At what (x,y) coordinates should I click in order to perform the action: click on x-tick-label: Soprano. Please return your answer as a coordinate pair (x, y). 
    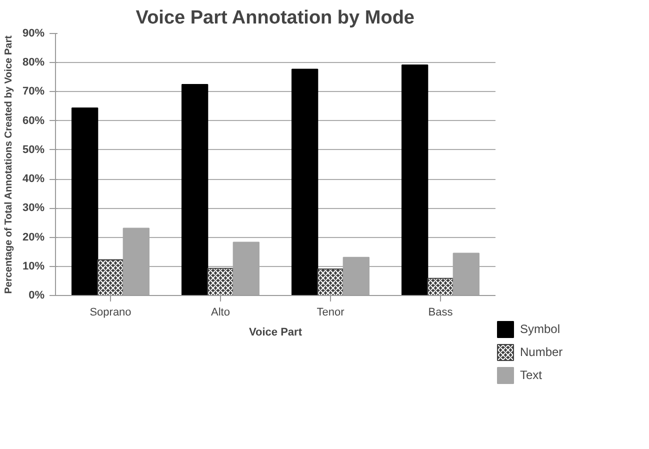
    Looking at the image, I should click on (111, 312).